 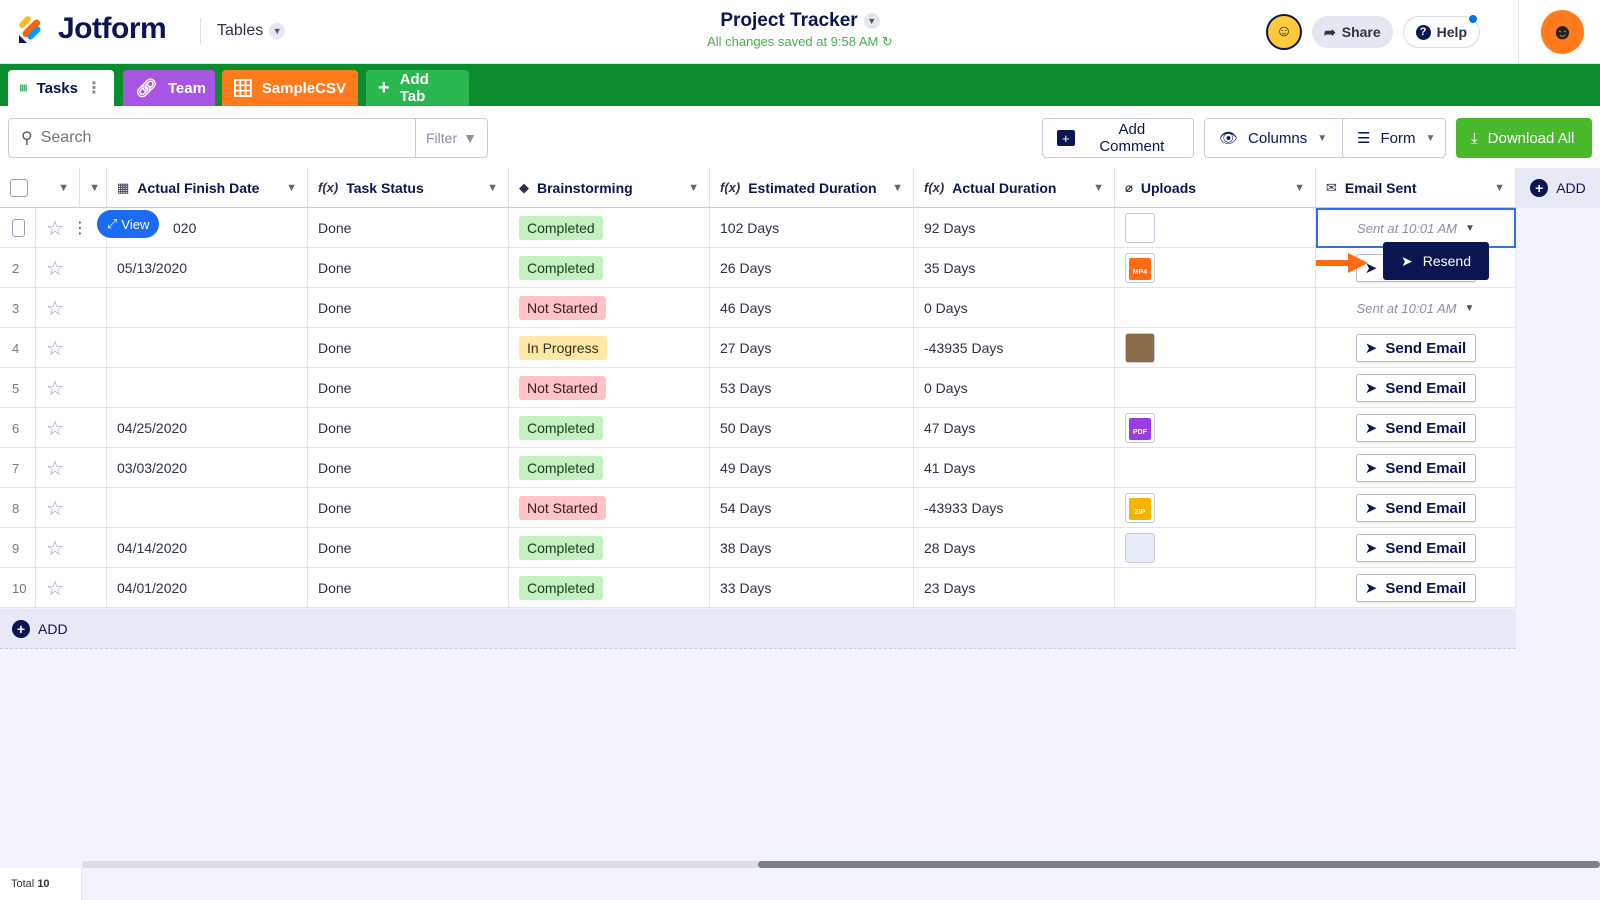 I want to click on actual-duration-cell: -43933 Days, so click(x=1014, y=508).